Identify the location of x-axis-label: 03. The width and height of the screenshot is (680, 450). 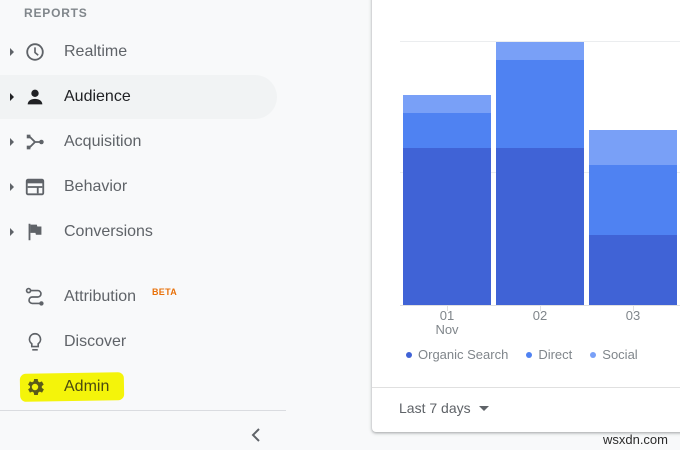
(633, 315).